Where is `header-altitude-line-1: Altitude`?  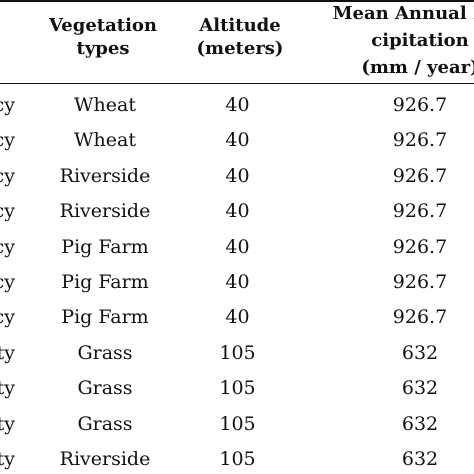 header-altitude-line-1: Altitude is located at coordinates (240, 25).